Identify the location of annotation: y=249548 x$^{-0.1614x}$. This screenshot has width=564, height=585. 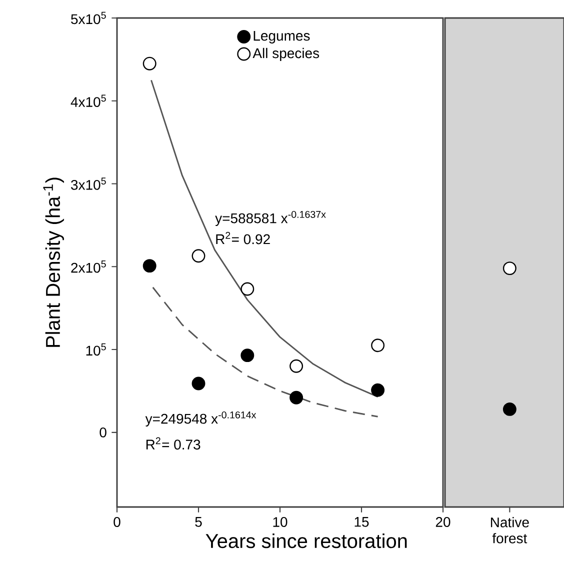
(200, 419).